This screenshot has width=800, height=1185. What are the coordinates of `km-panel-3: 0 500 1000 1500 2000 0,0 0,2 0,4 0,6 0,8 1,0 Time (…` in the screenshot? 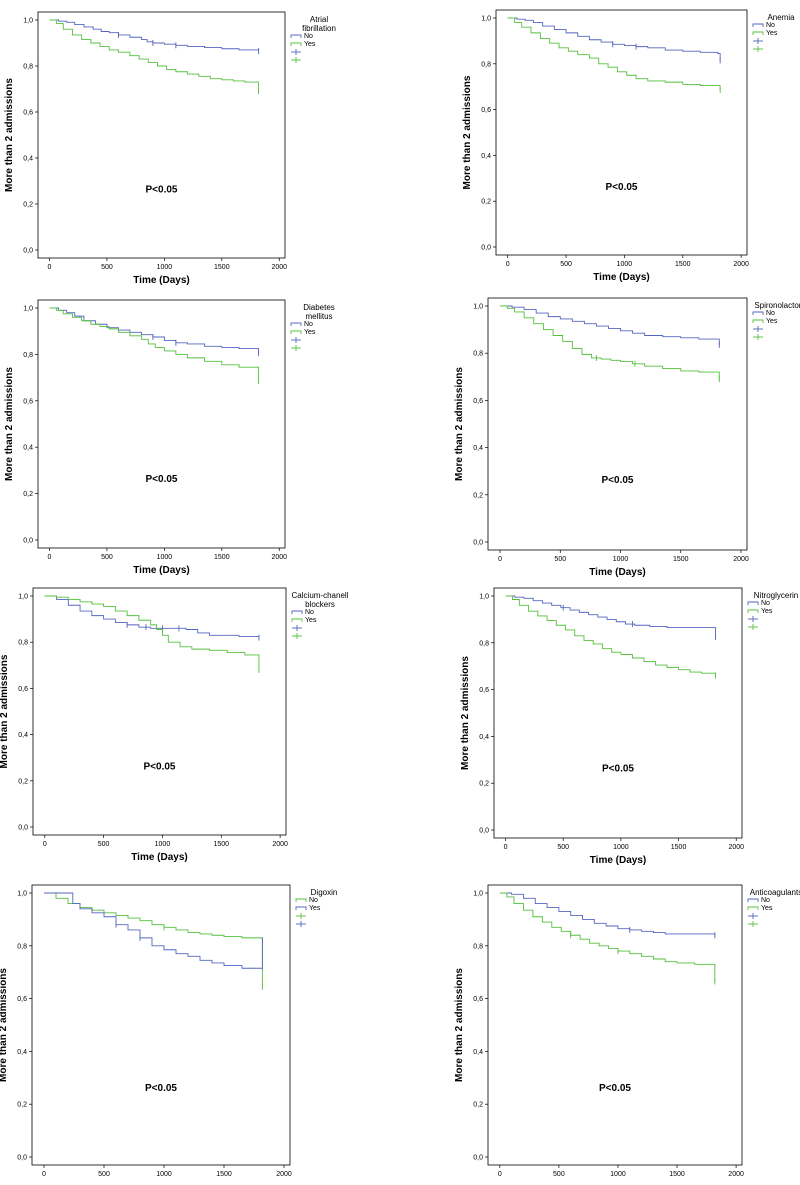 It's located at (169, 437).